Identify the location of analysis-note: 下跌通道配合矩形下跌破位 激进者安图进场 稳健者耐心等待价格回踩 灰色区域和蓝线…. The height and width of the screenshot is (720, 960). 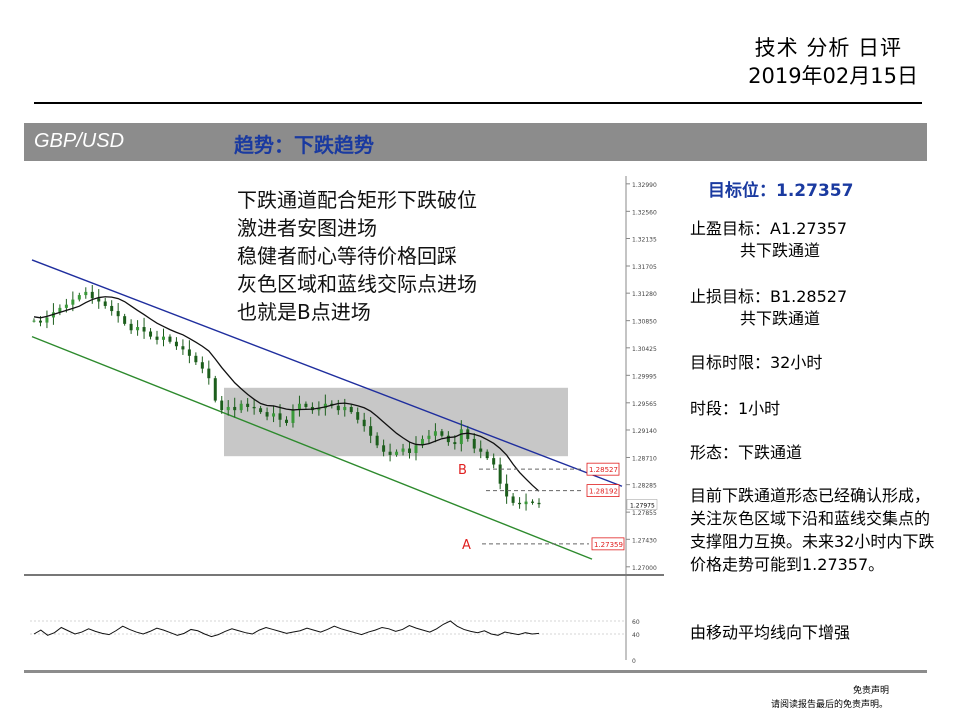
(357, 256).